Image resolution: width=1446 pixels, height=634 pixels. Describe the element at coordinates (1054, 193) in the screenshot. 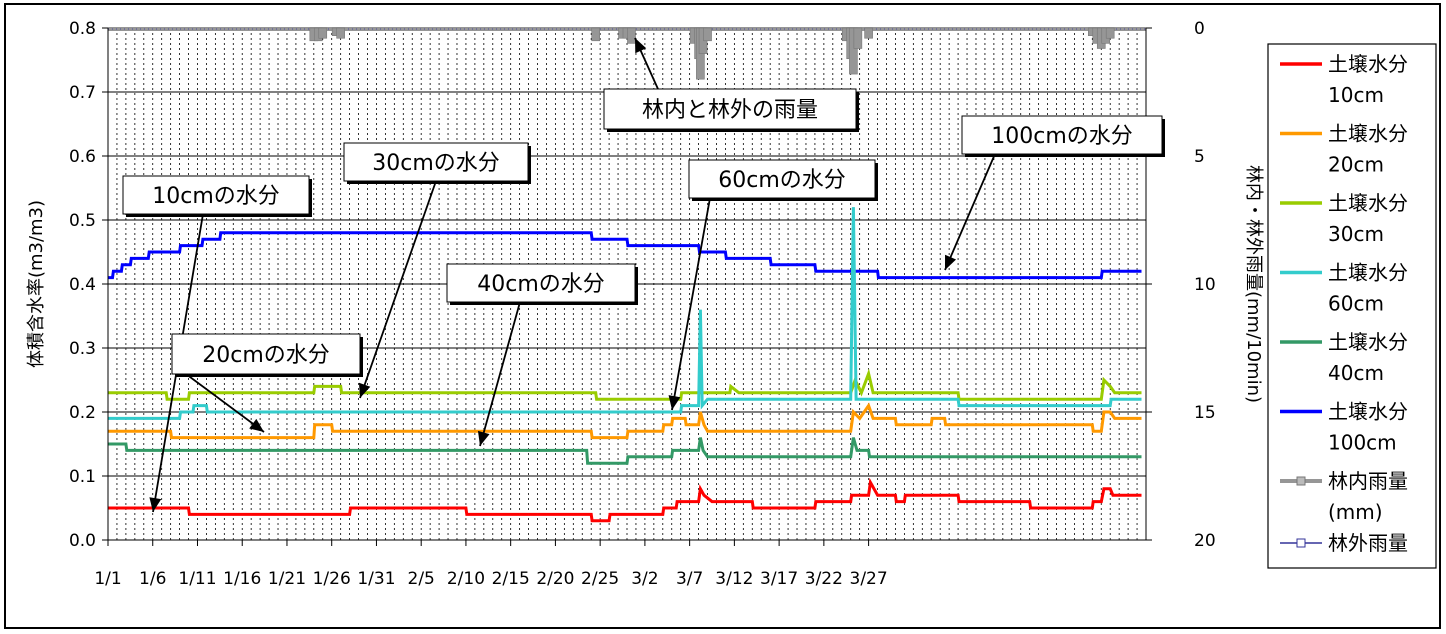

I see `callout-5: 100cmの水分` at that location.